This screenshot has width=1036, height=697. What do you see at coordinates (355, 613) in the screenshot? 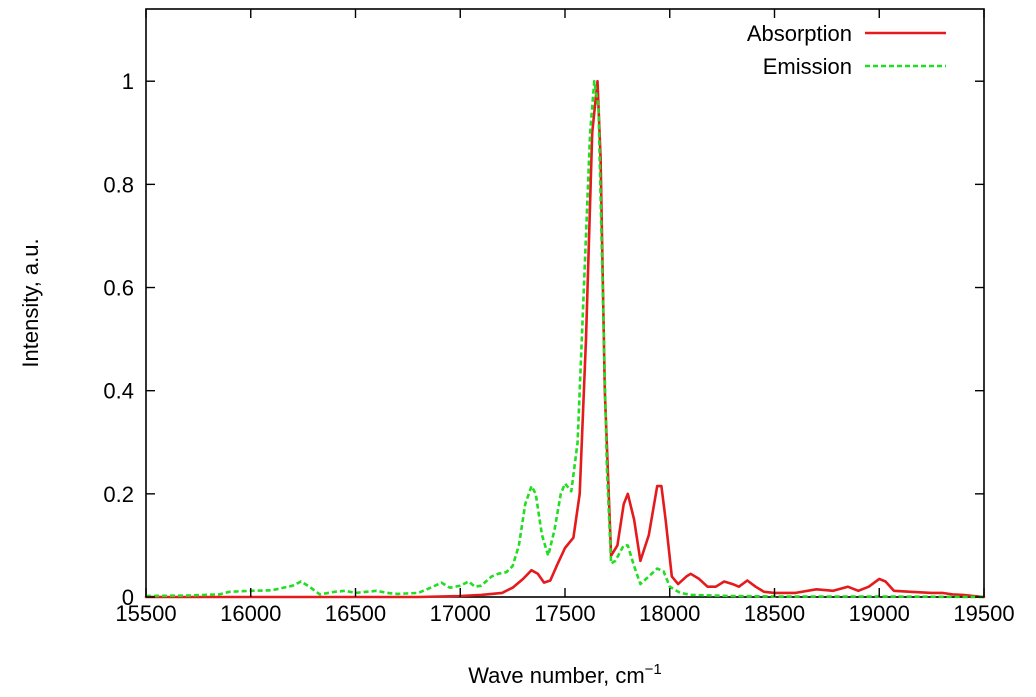
I see `x-tick-label: 16500` at bounding box center [355, 613].